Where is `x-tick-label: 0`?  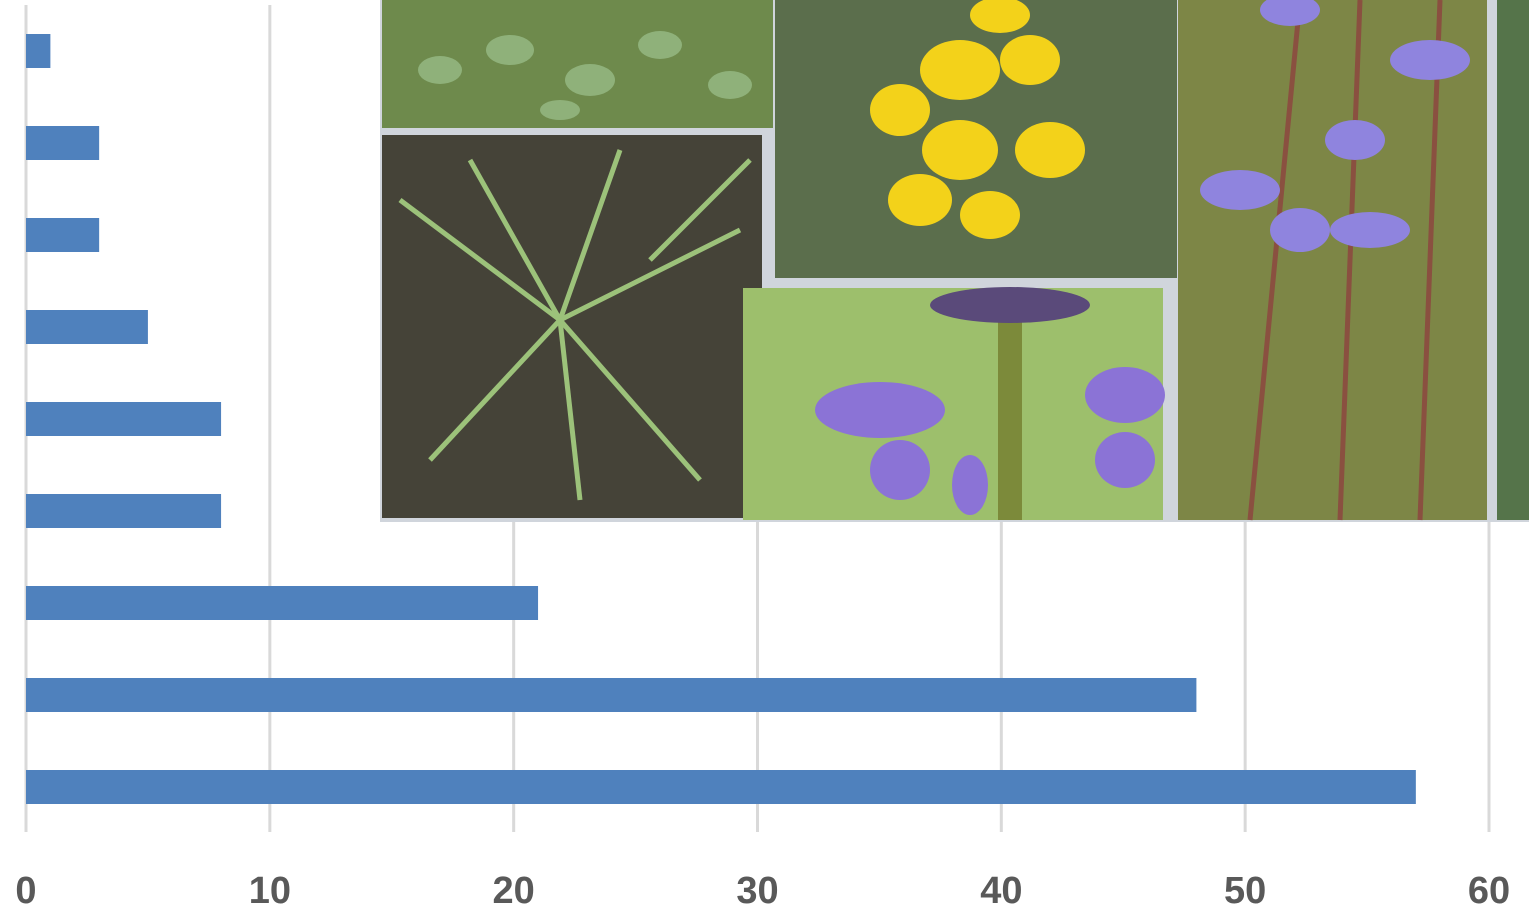
x-tick-label: 0 is located at coordinates (25, 891).